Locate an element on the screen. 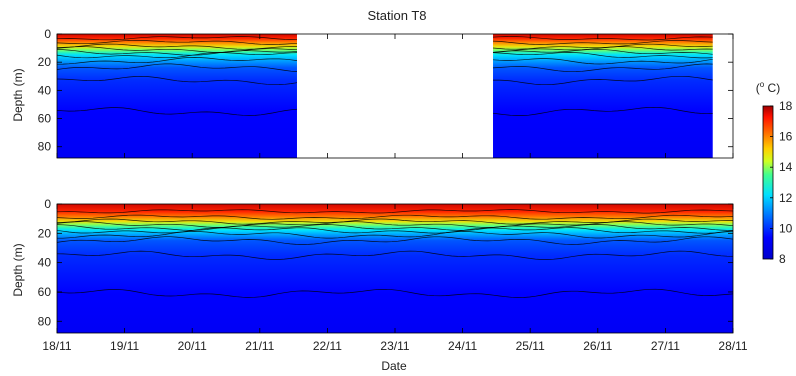  x-tick-label: 21/11 is located at coordinates (259, 346).